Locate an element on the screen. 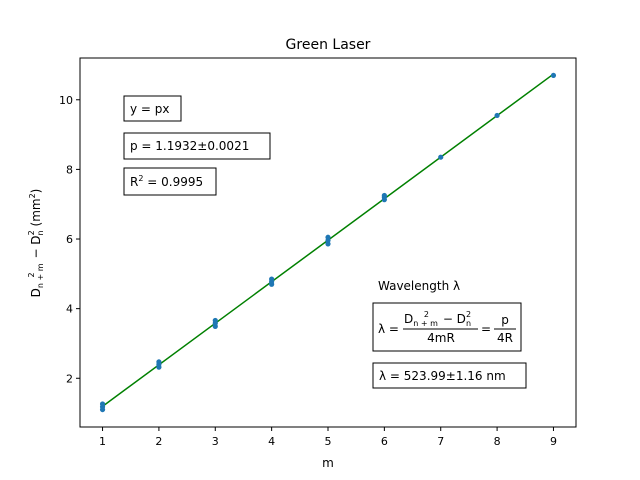 The image size is (640, 480). y-tick-label: 6 is located at coordinates (69, 239).